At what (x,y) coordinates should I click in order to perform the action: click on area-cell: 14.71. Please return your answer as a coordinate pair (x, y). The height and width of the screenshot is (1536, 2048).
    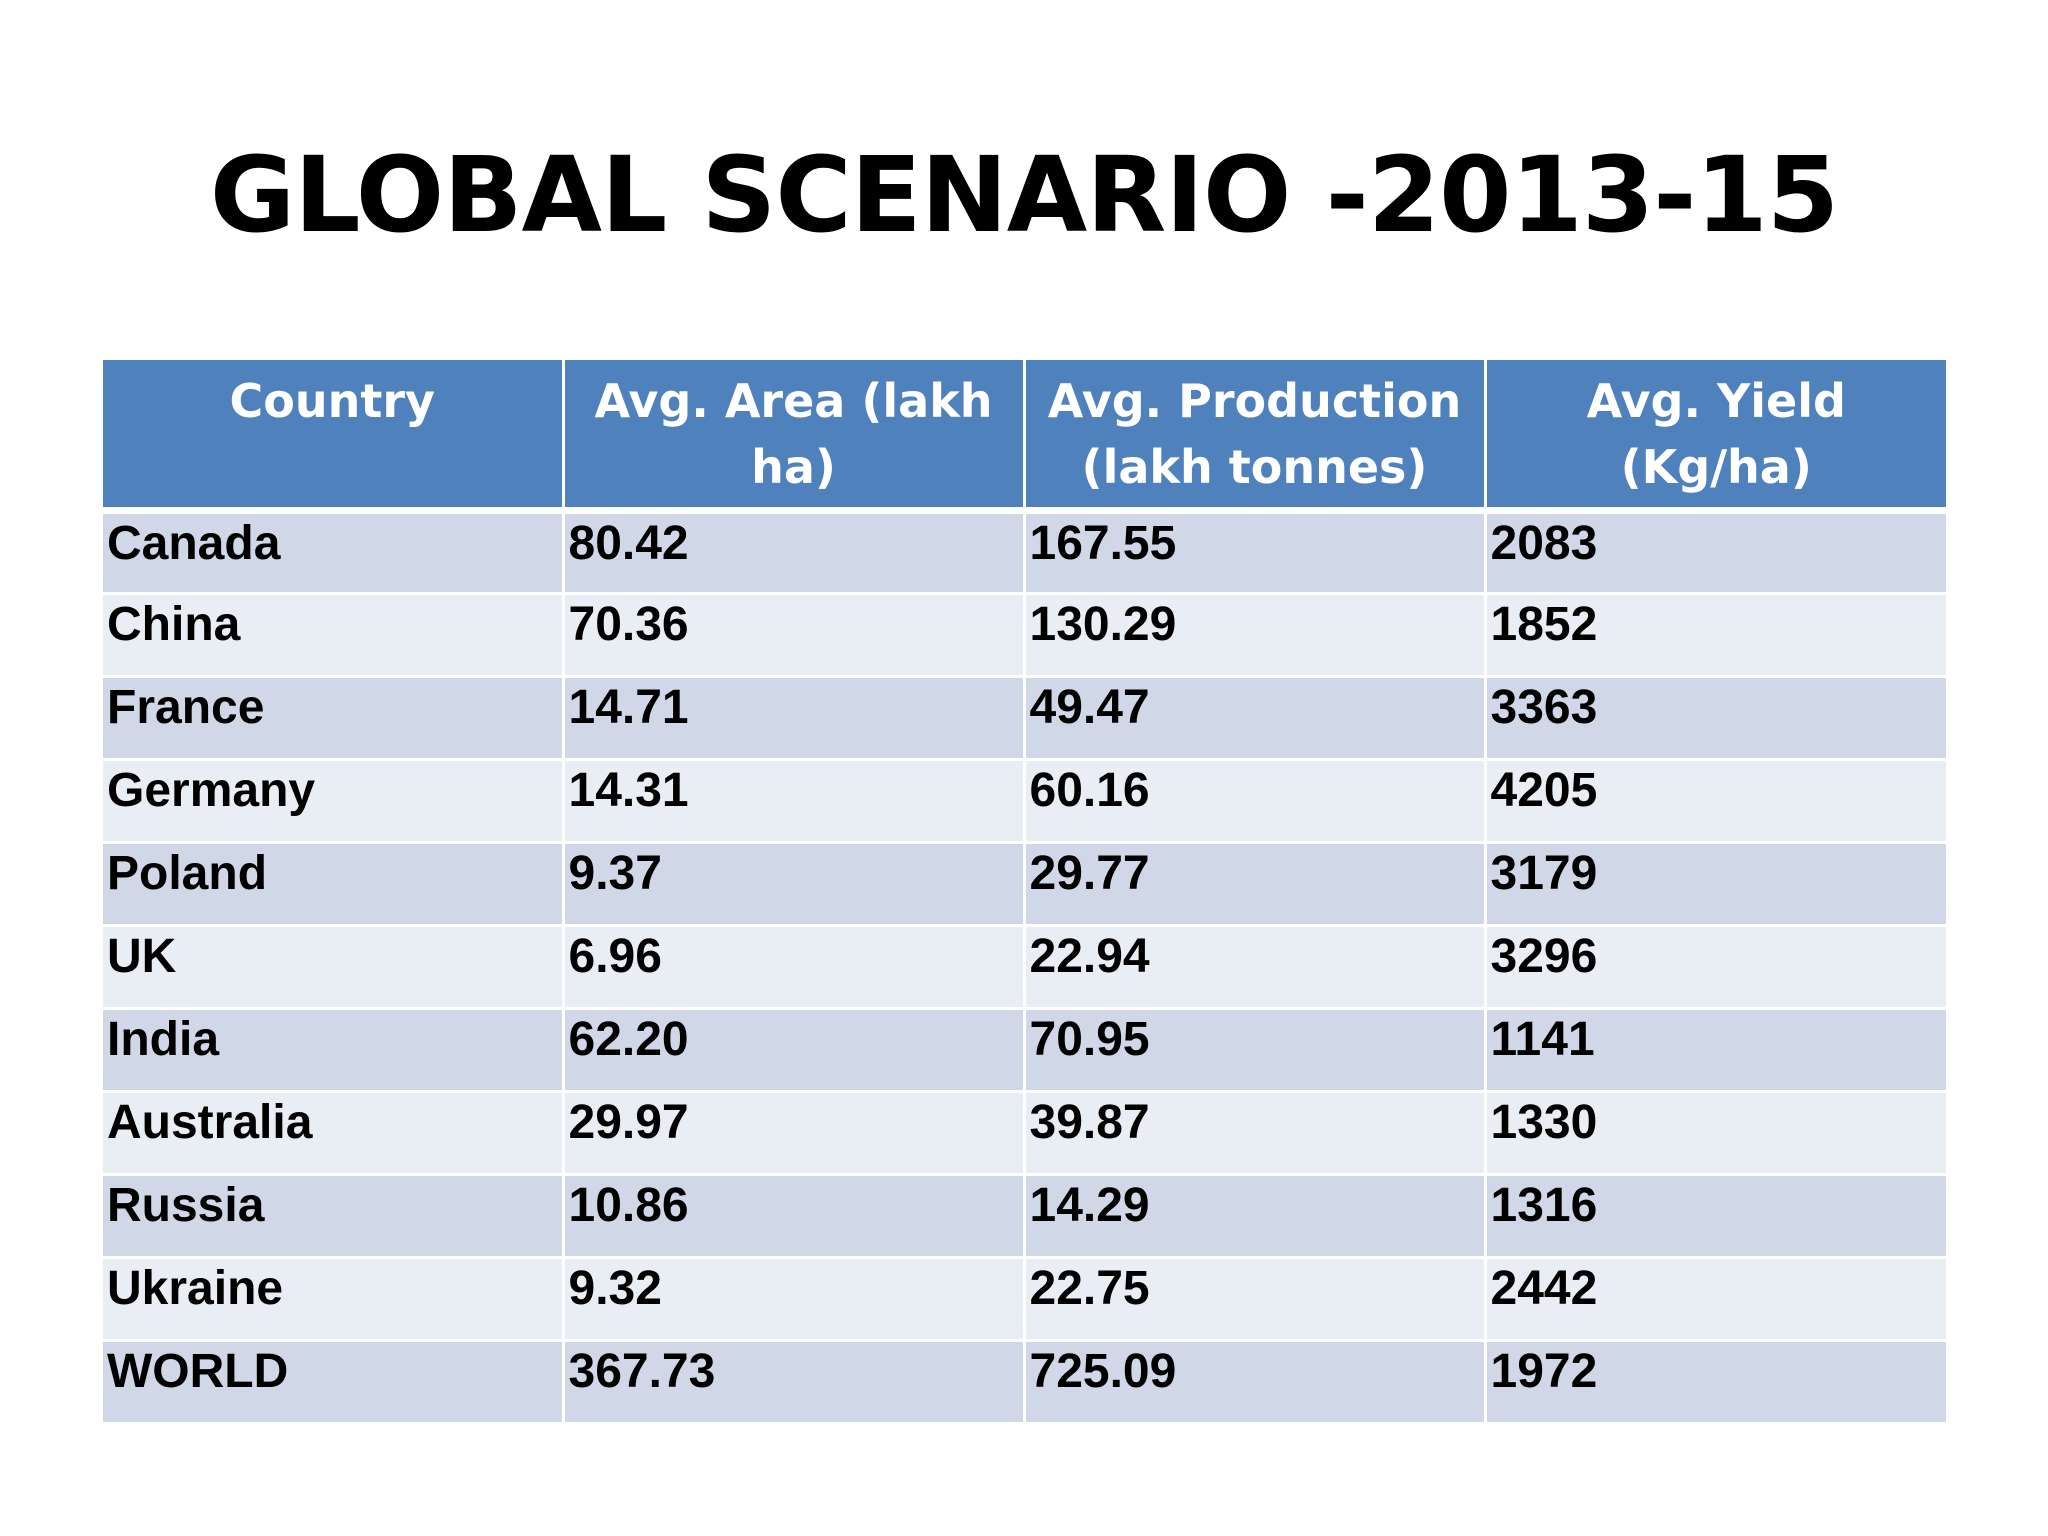
    Looking at the image, I should click on (793, 717).